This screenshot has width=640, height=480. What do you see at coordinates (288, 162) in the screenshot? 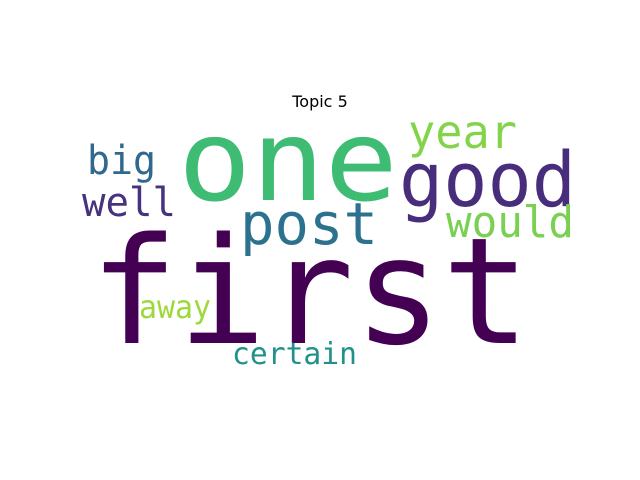
I see `word-one: one` at bounding box center [288, 162].